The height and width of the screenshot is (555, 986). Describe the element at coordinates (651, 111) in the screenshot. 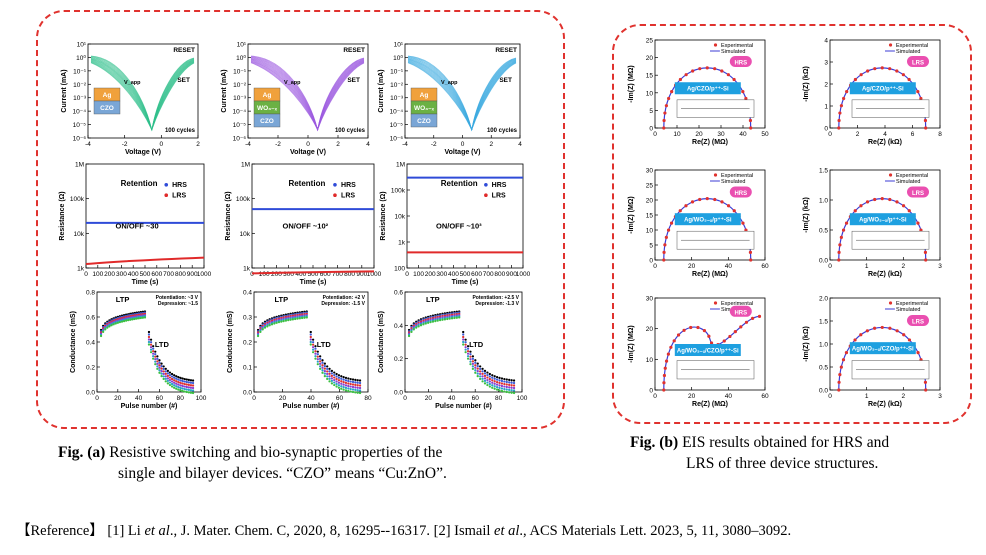

I see `eis-1-ytick-label: 5` at that location.